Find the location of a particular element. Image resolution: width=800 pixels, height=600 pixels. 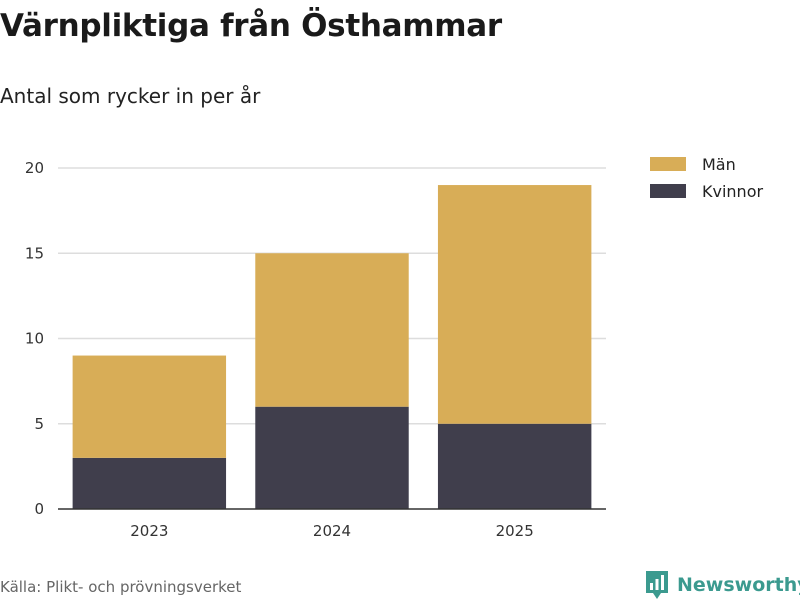

legend-label-kvinnor: Kvinnor is located at coordinates (732, 191).